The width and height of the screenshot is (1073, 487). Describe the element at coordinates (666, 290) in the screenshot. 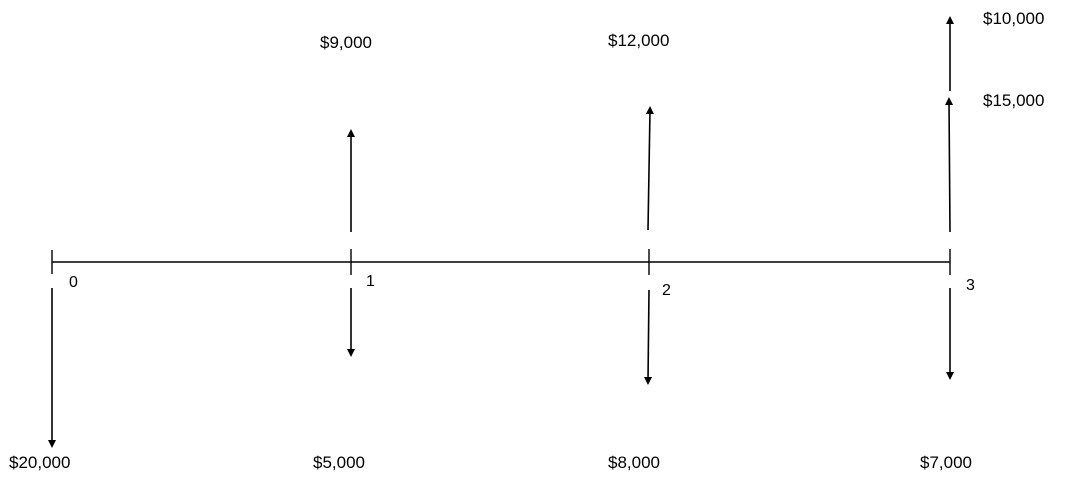

I see `period-label-2: 2` at that location.